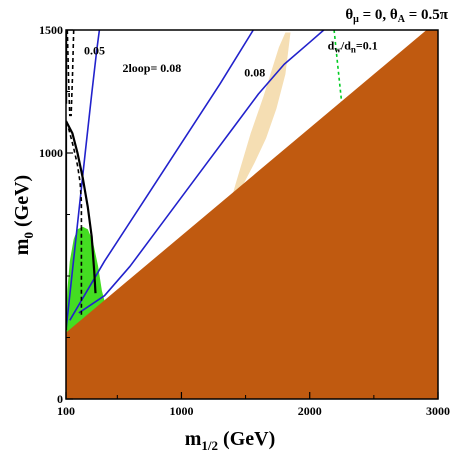 This screenshot has height=463, width=453. What do you see at coordinates (22, 203) in the screenshot?
I see `y-axis-title-unit: (GeV)` at bounding box center [22, 203].